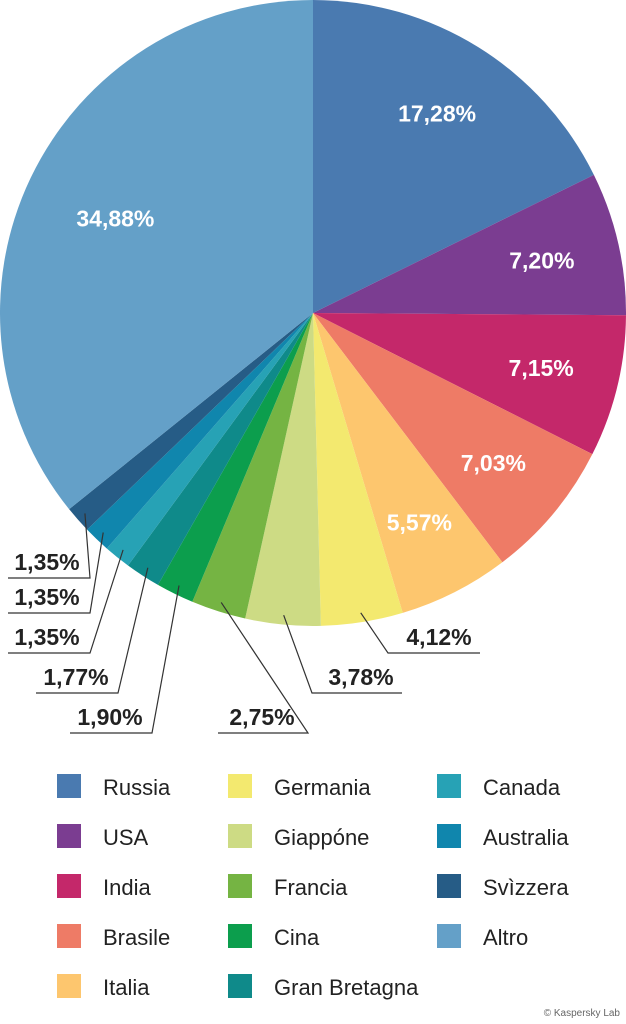 The height and width of the screenshot is (1024, 626). What do you see at coordinates (137, 787) in the screenshot?
I see `legend-label: Russia` at bounding box center [137, 787].